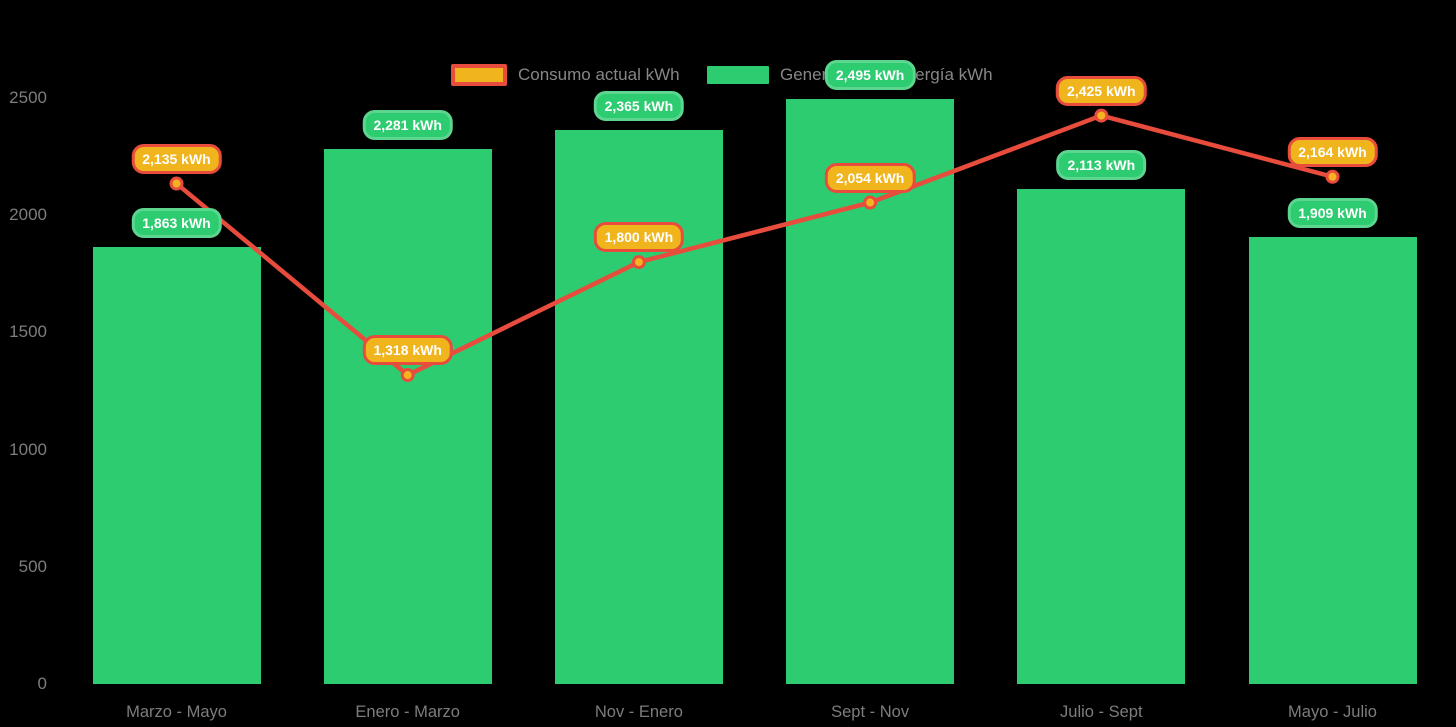 Image resolution: width=1456 pixels, height=727 pixels. Describe the element at coordinates (28, 215) in the screenshot. I see `y-axis-tick-label: 2000` at that location.